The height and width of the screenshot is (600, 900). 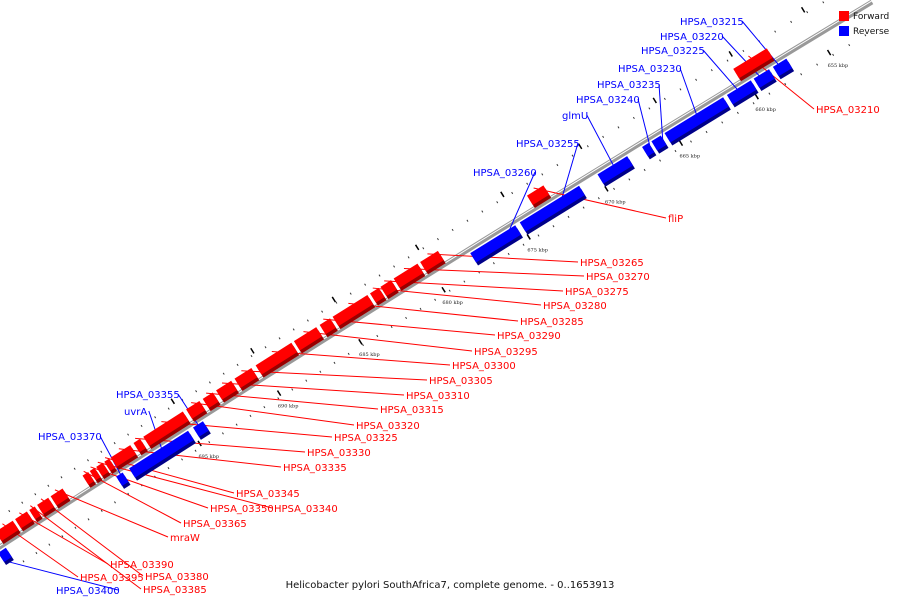 I want to click on gene-label-HPSA_03270: HPSA_03270, so click(x=618, y=277).